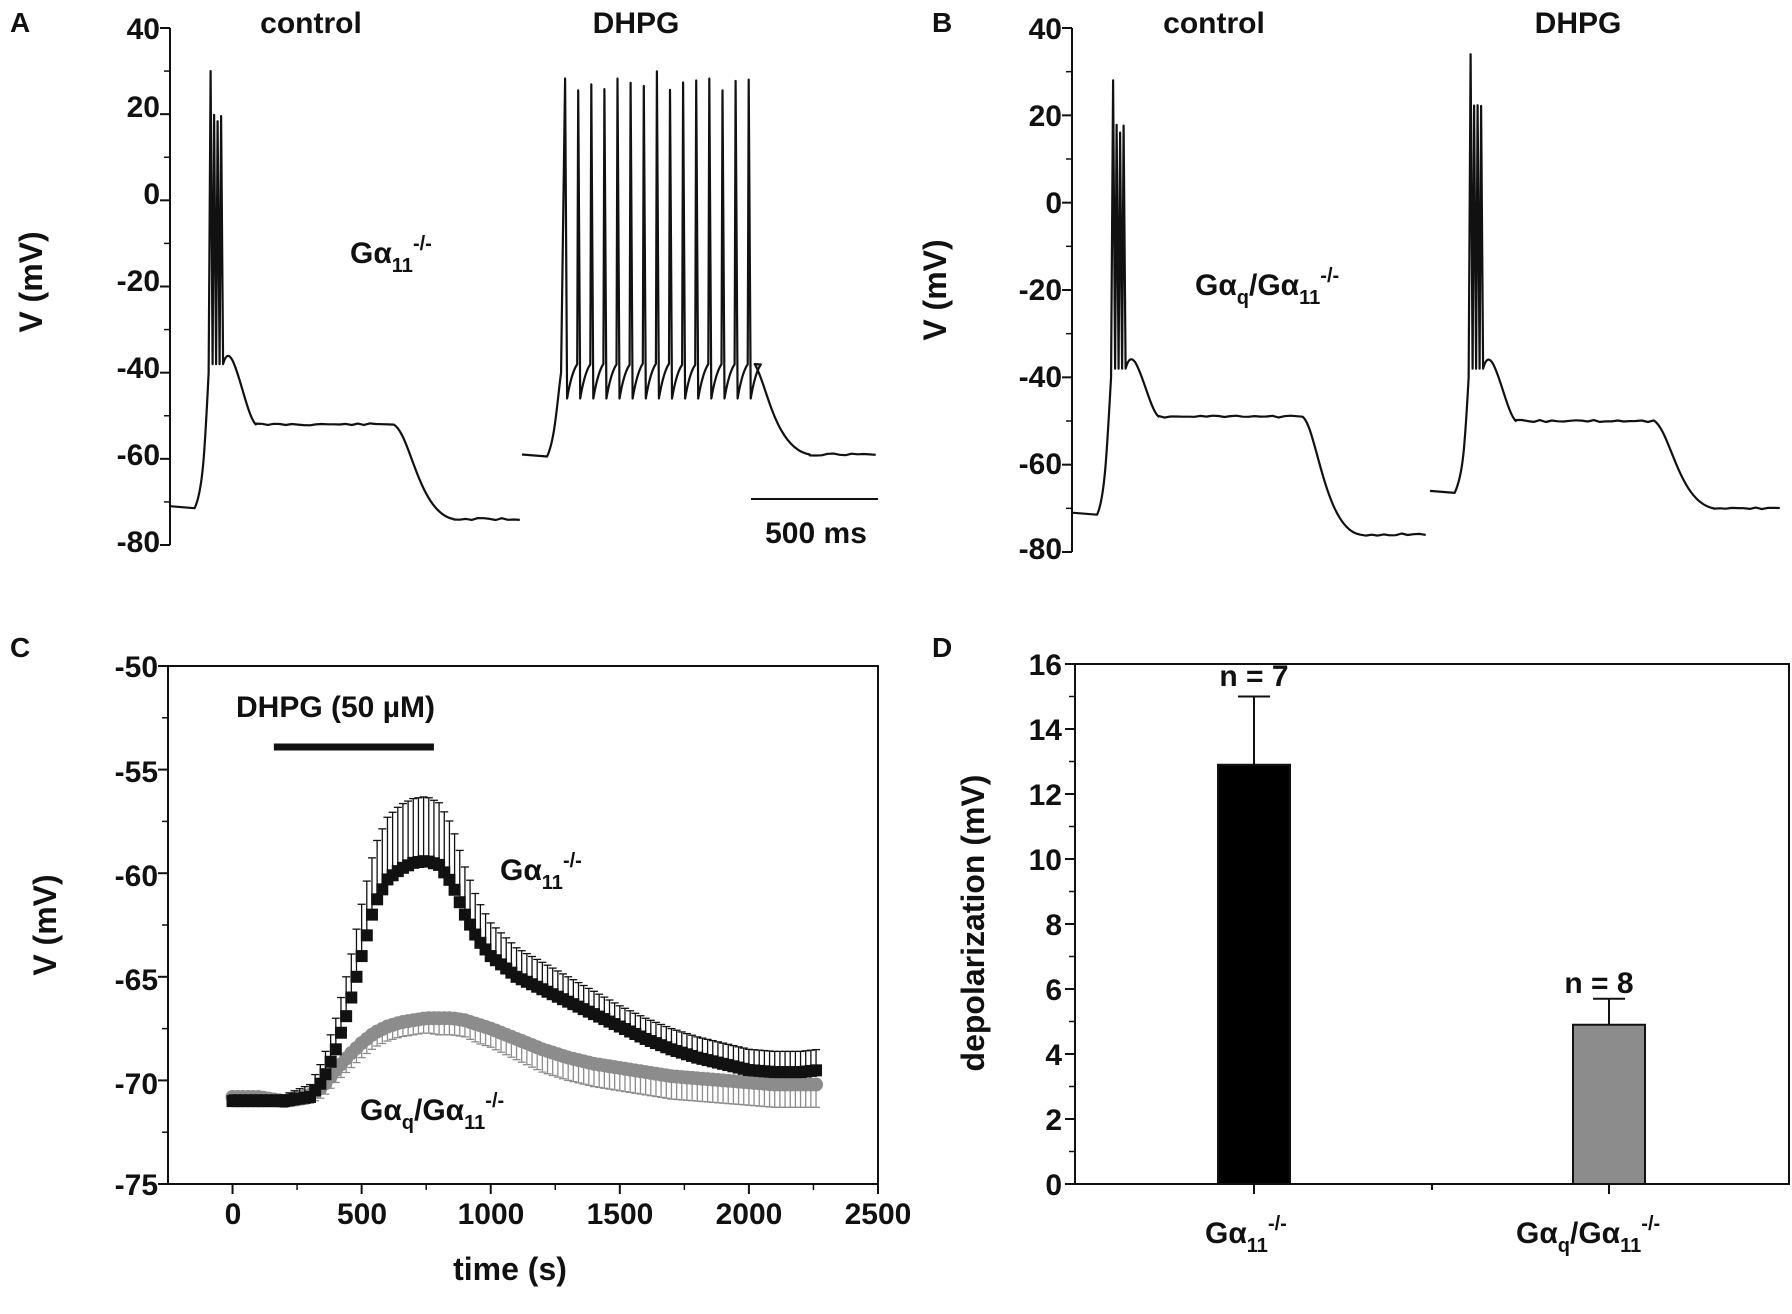  Describe the element at coordinates (1040, 377) in the screenshot. I see `panel-b-ytick: -40` at that location.